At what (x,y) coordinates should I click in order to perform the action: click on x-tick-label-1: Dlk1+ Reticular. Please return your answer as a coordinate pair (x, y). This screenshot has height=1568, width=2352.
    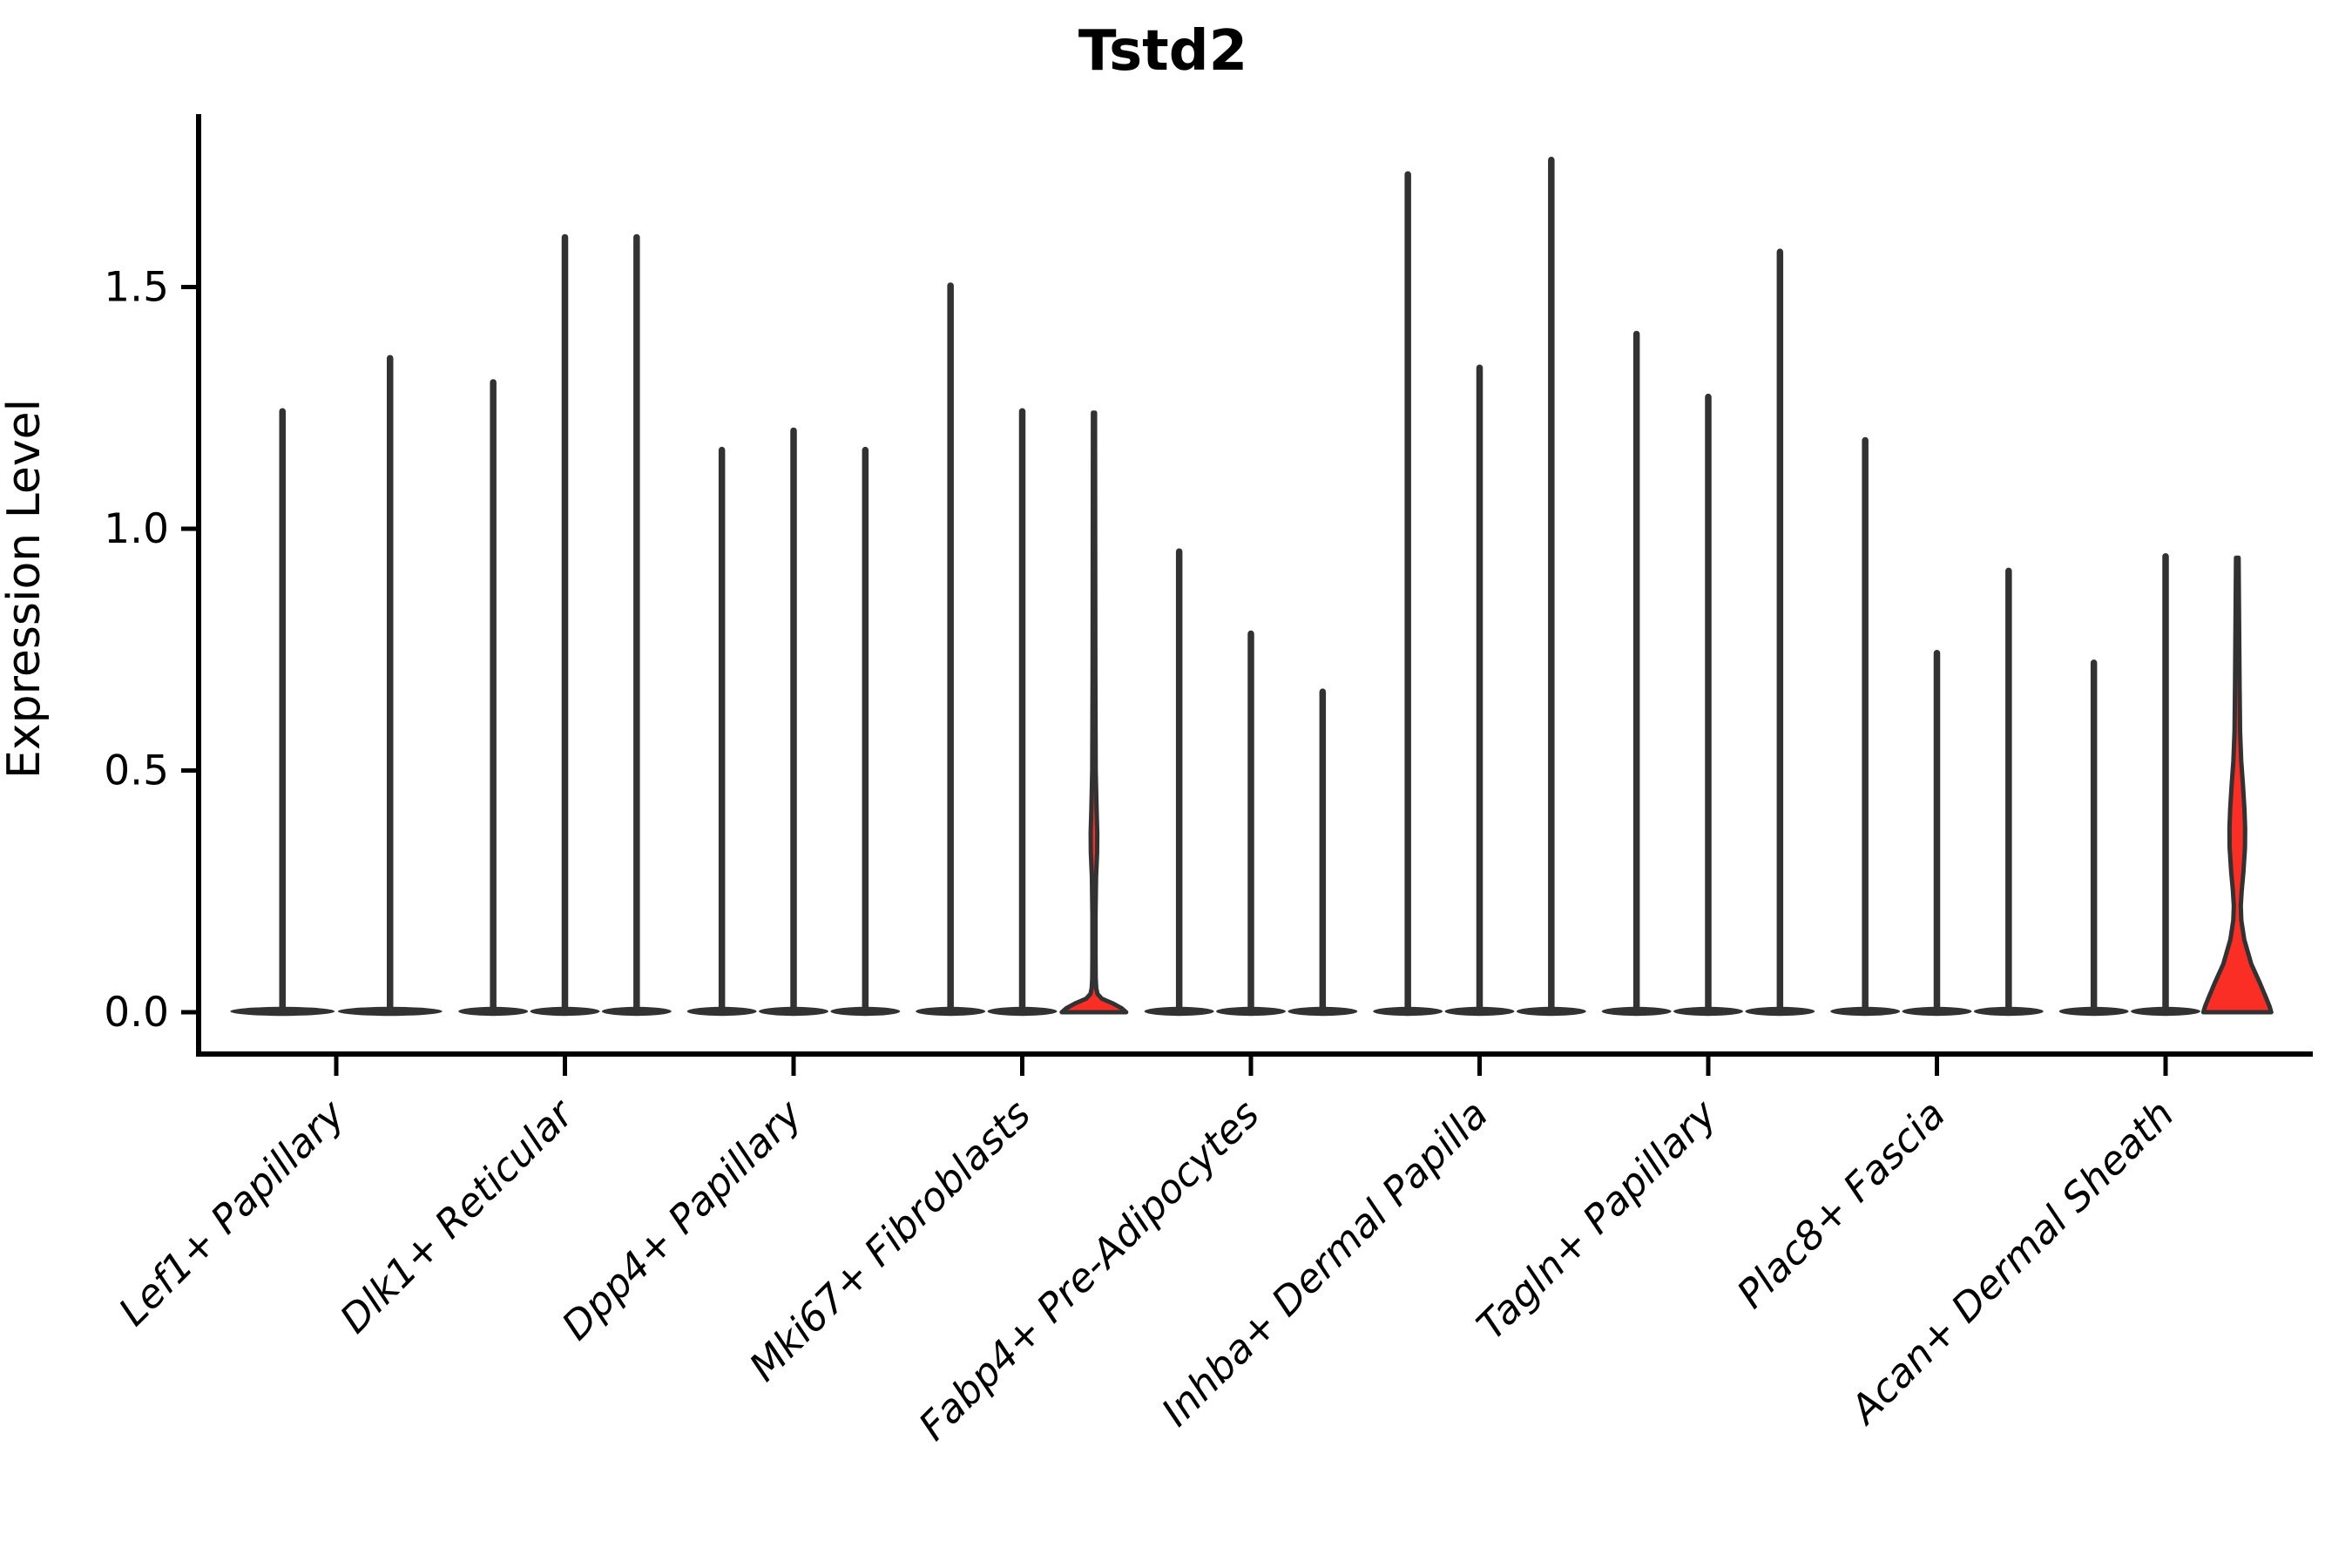
    Looking at the image, I should click on (457, 1216).